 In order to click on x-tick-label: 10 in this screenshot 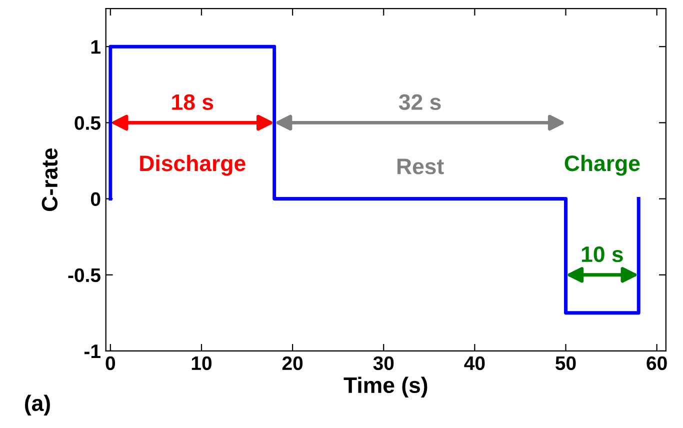, I will do `click(202, 363)`.